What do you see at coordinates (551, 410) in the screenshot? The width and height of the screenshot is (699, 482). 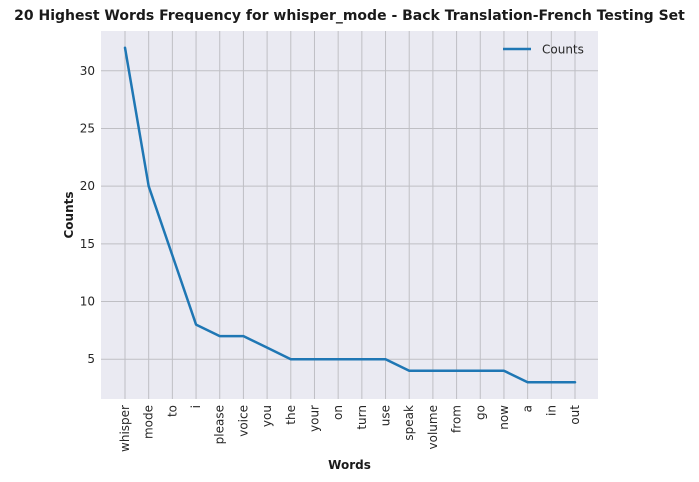 I see `x-tick-label: in` at bounding box center [551, 410].